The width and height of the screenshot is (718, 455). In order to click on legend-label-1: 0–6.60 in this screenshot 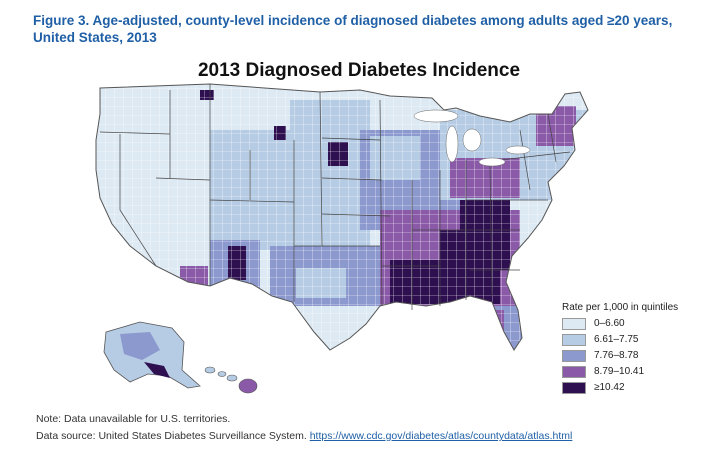, I will do `click(609, 323)`.